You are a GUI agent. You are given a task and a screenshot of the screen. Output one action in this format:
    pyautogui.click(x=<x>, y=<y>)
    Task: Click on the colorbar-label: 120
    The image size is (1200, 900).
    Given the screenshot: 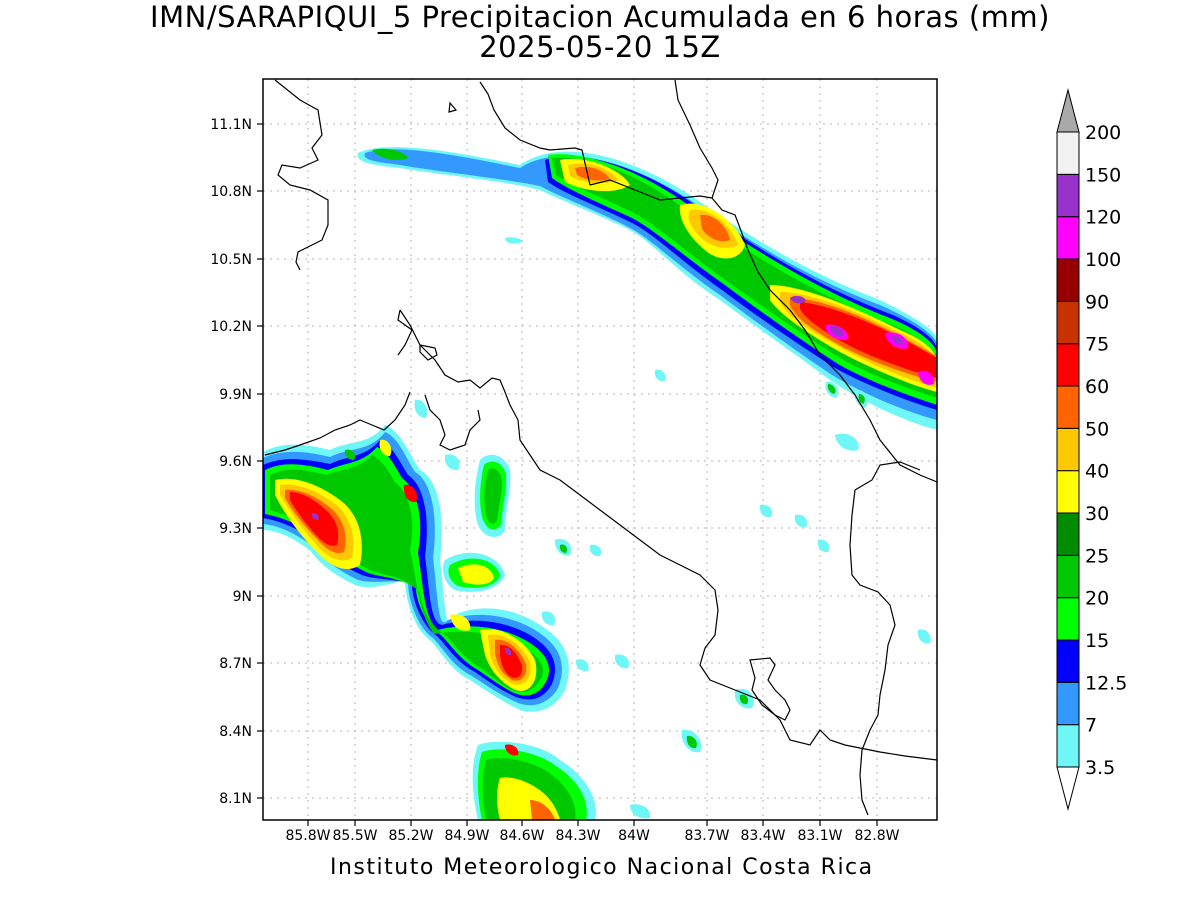 What is the action you would take?
    pyautogui.click(x=1103, y=218)
    